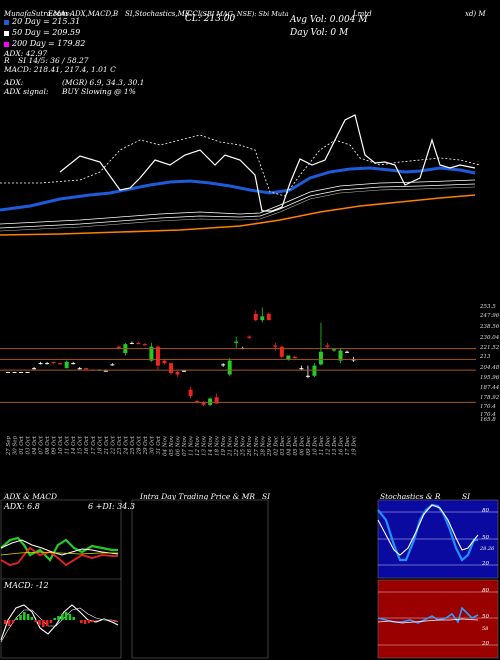  What do you see at coordinates (205, 445) in the screenshot?
I see `date-tick-label: 13 Nov` at bounding box center [205, 445].